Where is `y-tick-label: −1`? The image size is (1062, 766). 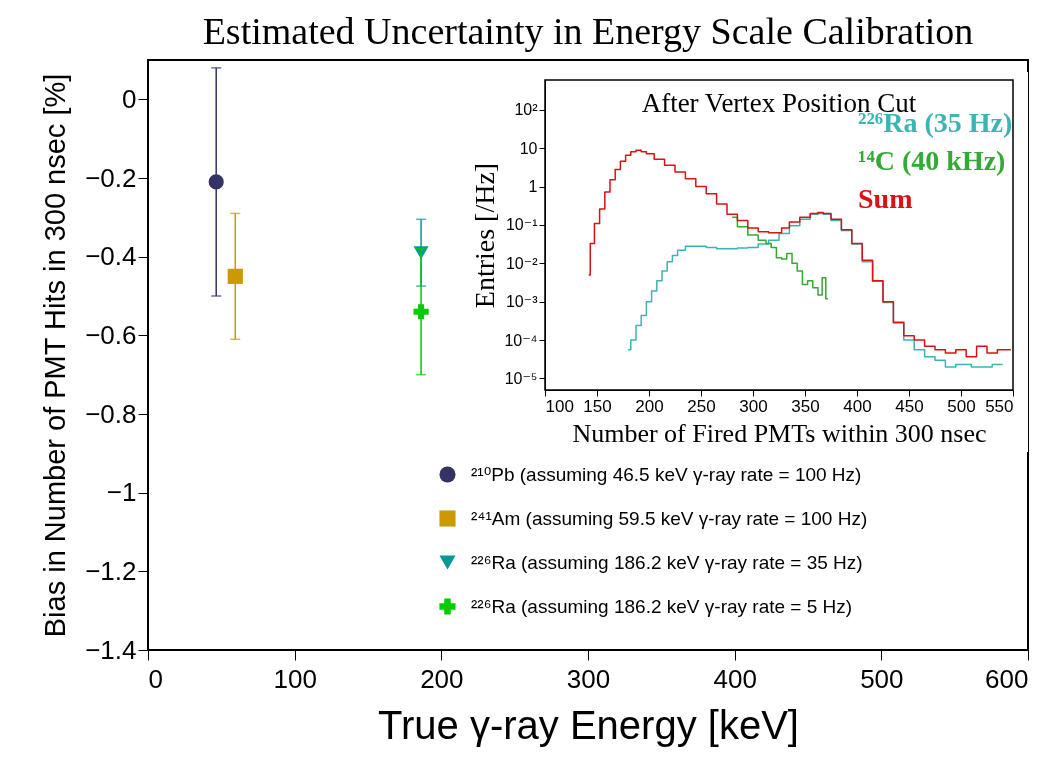
y-tick-label: −1 is located at coordinates (121, 492).